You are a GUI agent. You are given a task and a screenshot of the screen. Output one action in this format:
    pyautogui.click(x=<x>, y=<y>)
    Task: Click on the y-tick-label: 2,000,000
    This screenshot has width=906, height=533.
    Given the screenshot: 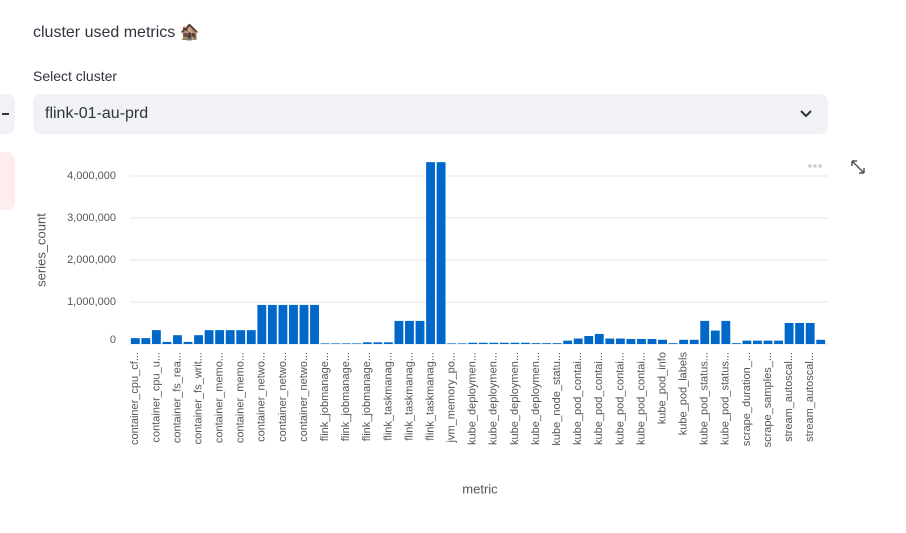 What is the action you would take?
    pyautogui.click(x=91, y=260)
    